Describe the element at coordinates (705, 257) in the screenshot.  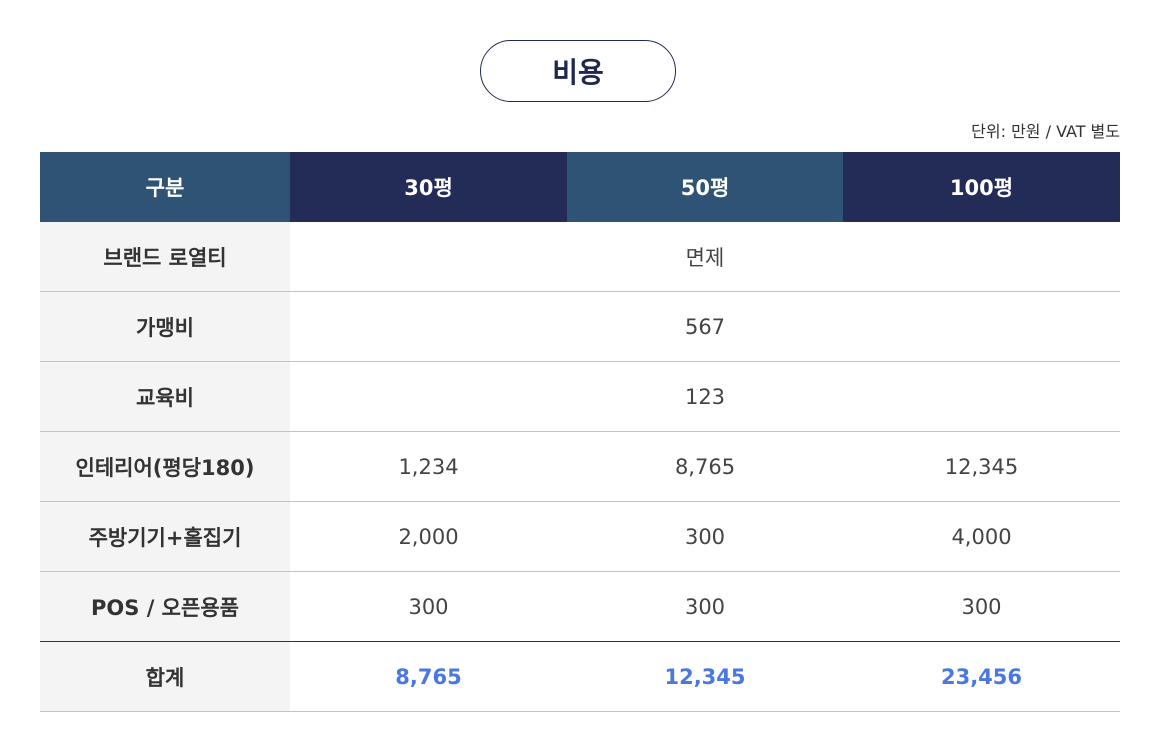
I see `row-value-royalty: 면제` at that location.